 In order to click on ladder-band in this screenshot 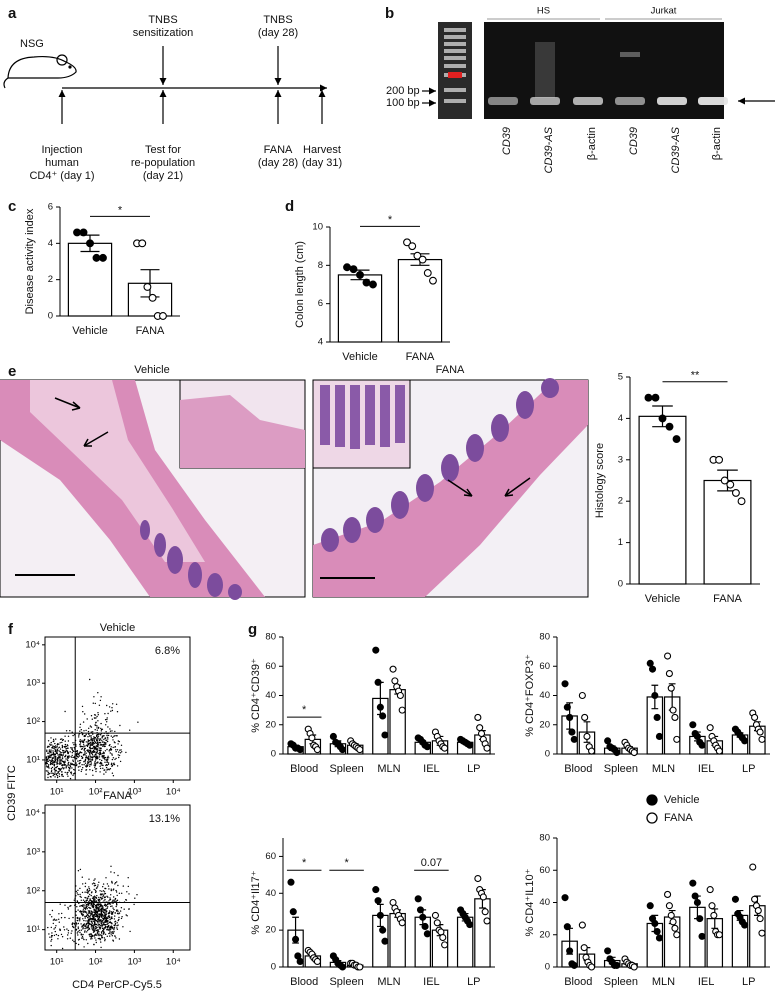, I will do `click(455, 101)`.